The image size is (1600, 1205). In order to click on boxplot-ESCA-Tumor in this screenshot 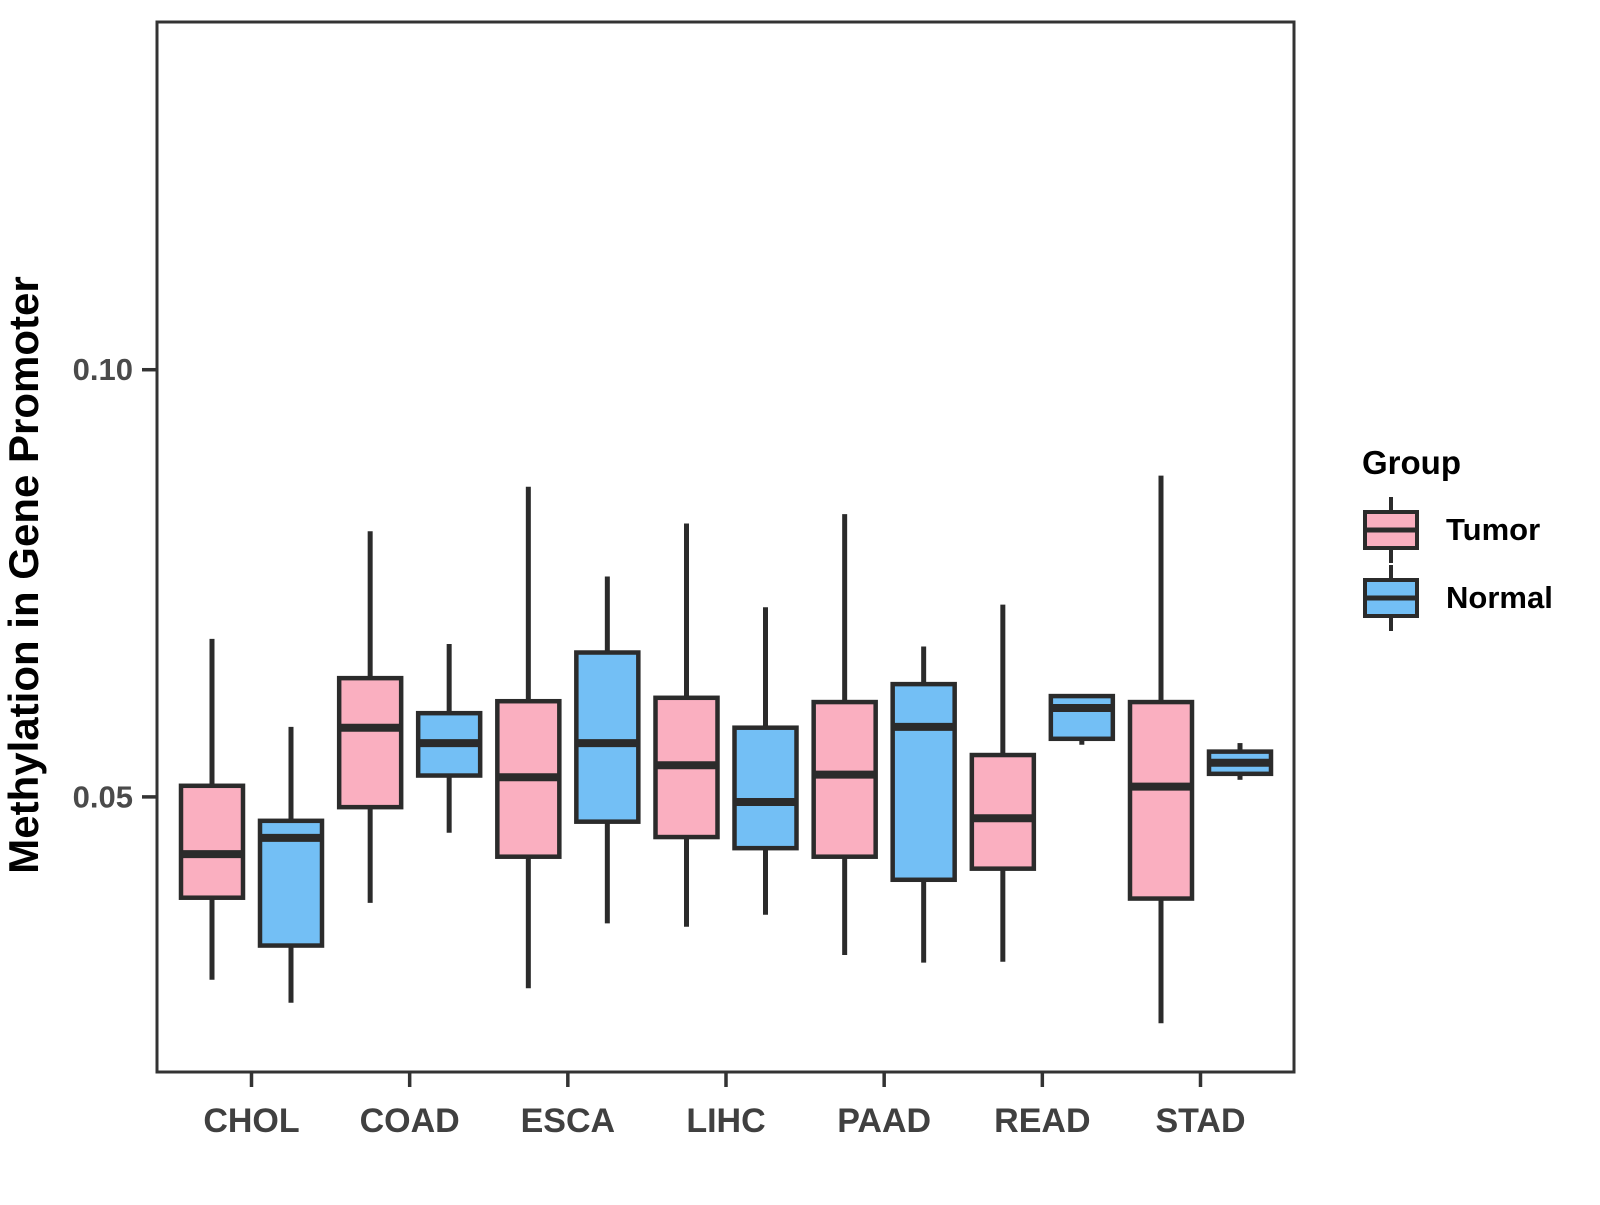, I will do `click(528, 737)`.